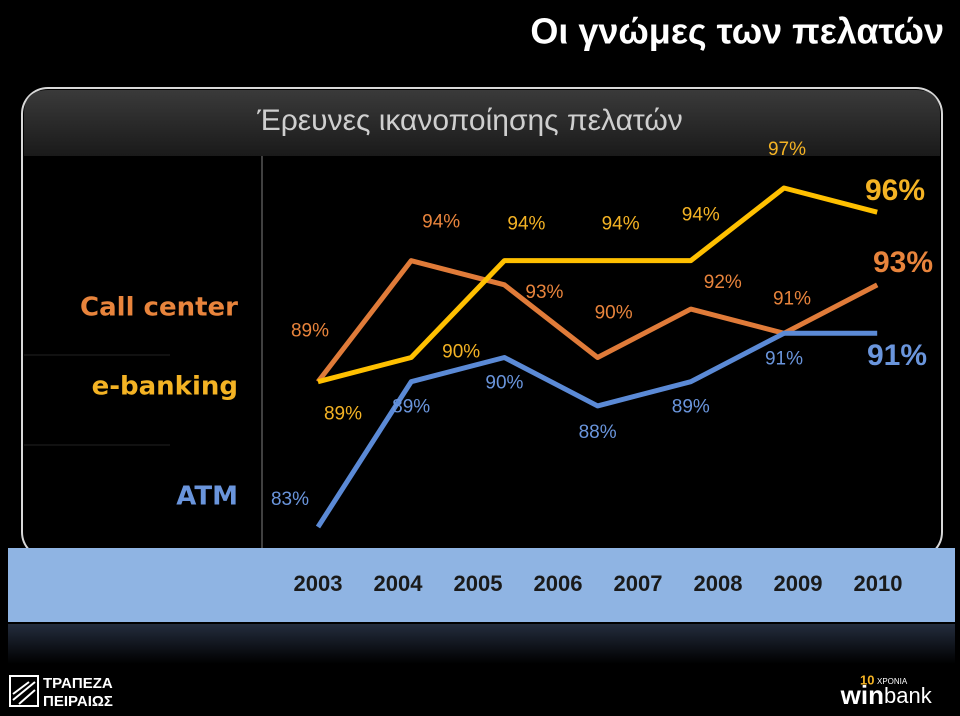 The width and height of the screenshot is (960, 716). I want to click on x-tick-label: 2007, so click(638, 583).